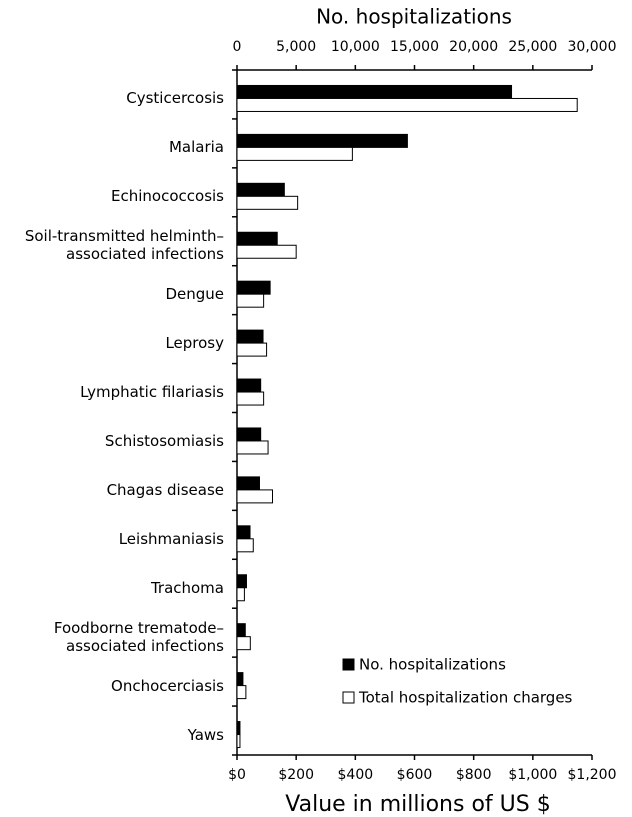 This screenshot has height=817, width=632. I want to click on tick-label: $200, so click(296, 775).